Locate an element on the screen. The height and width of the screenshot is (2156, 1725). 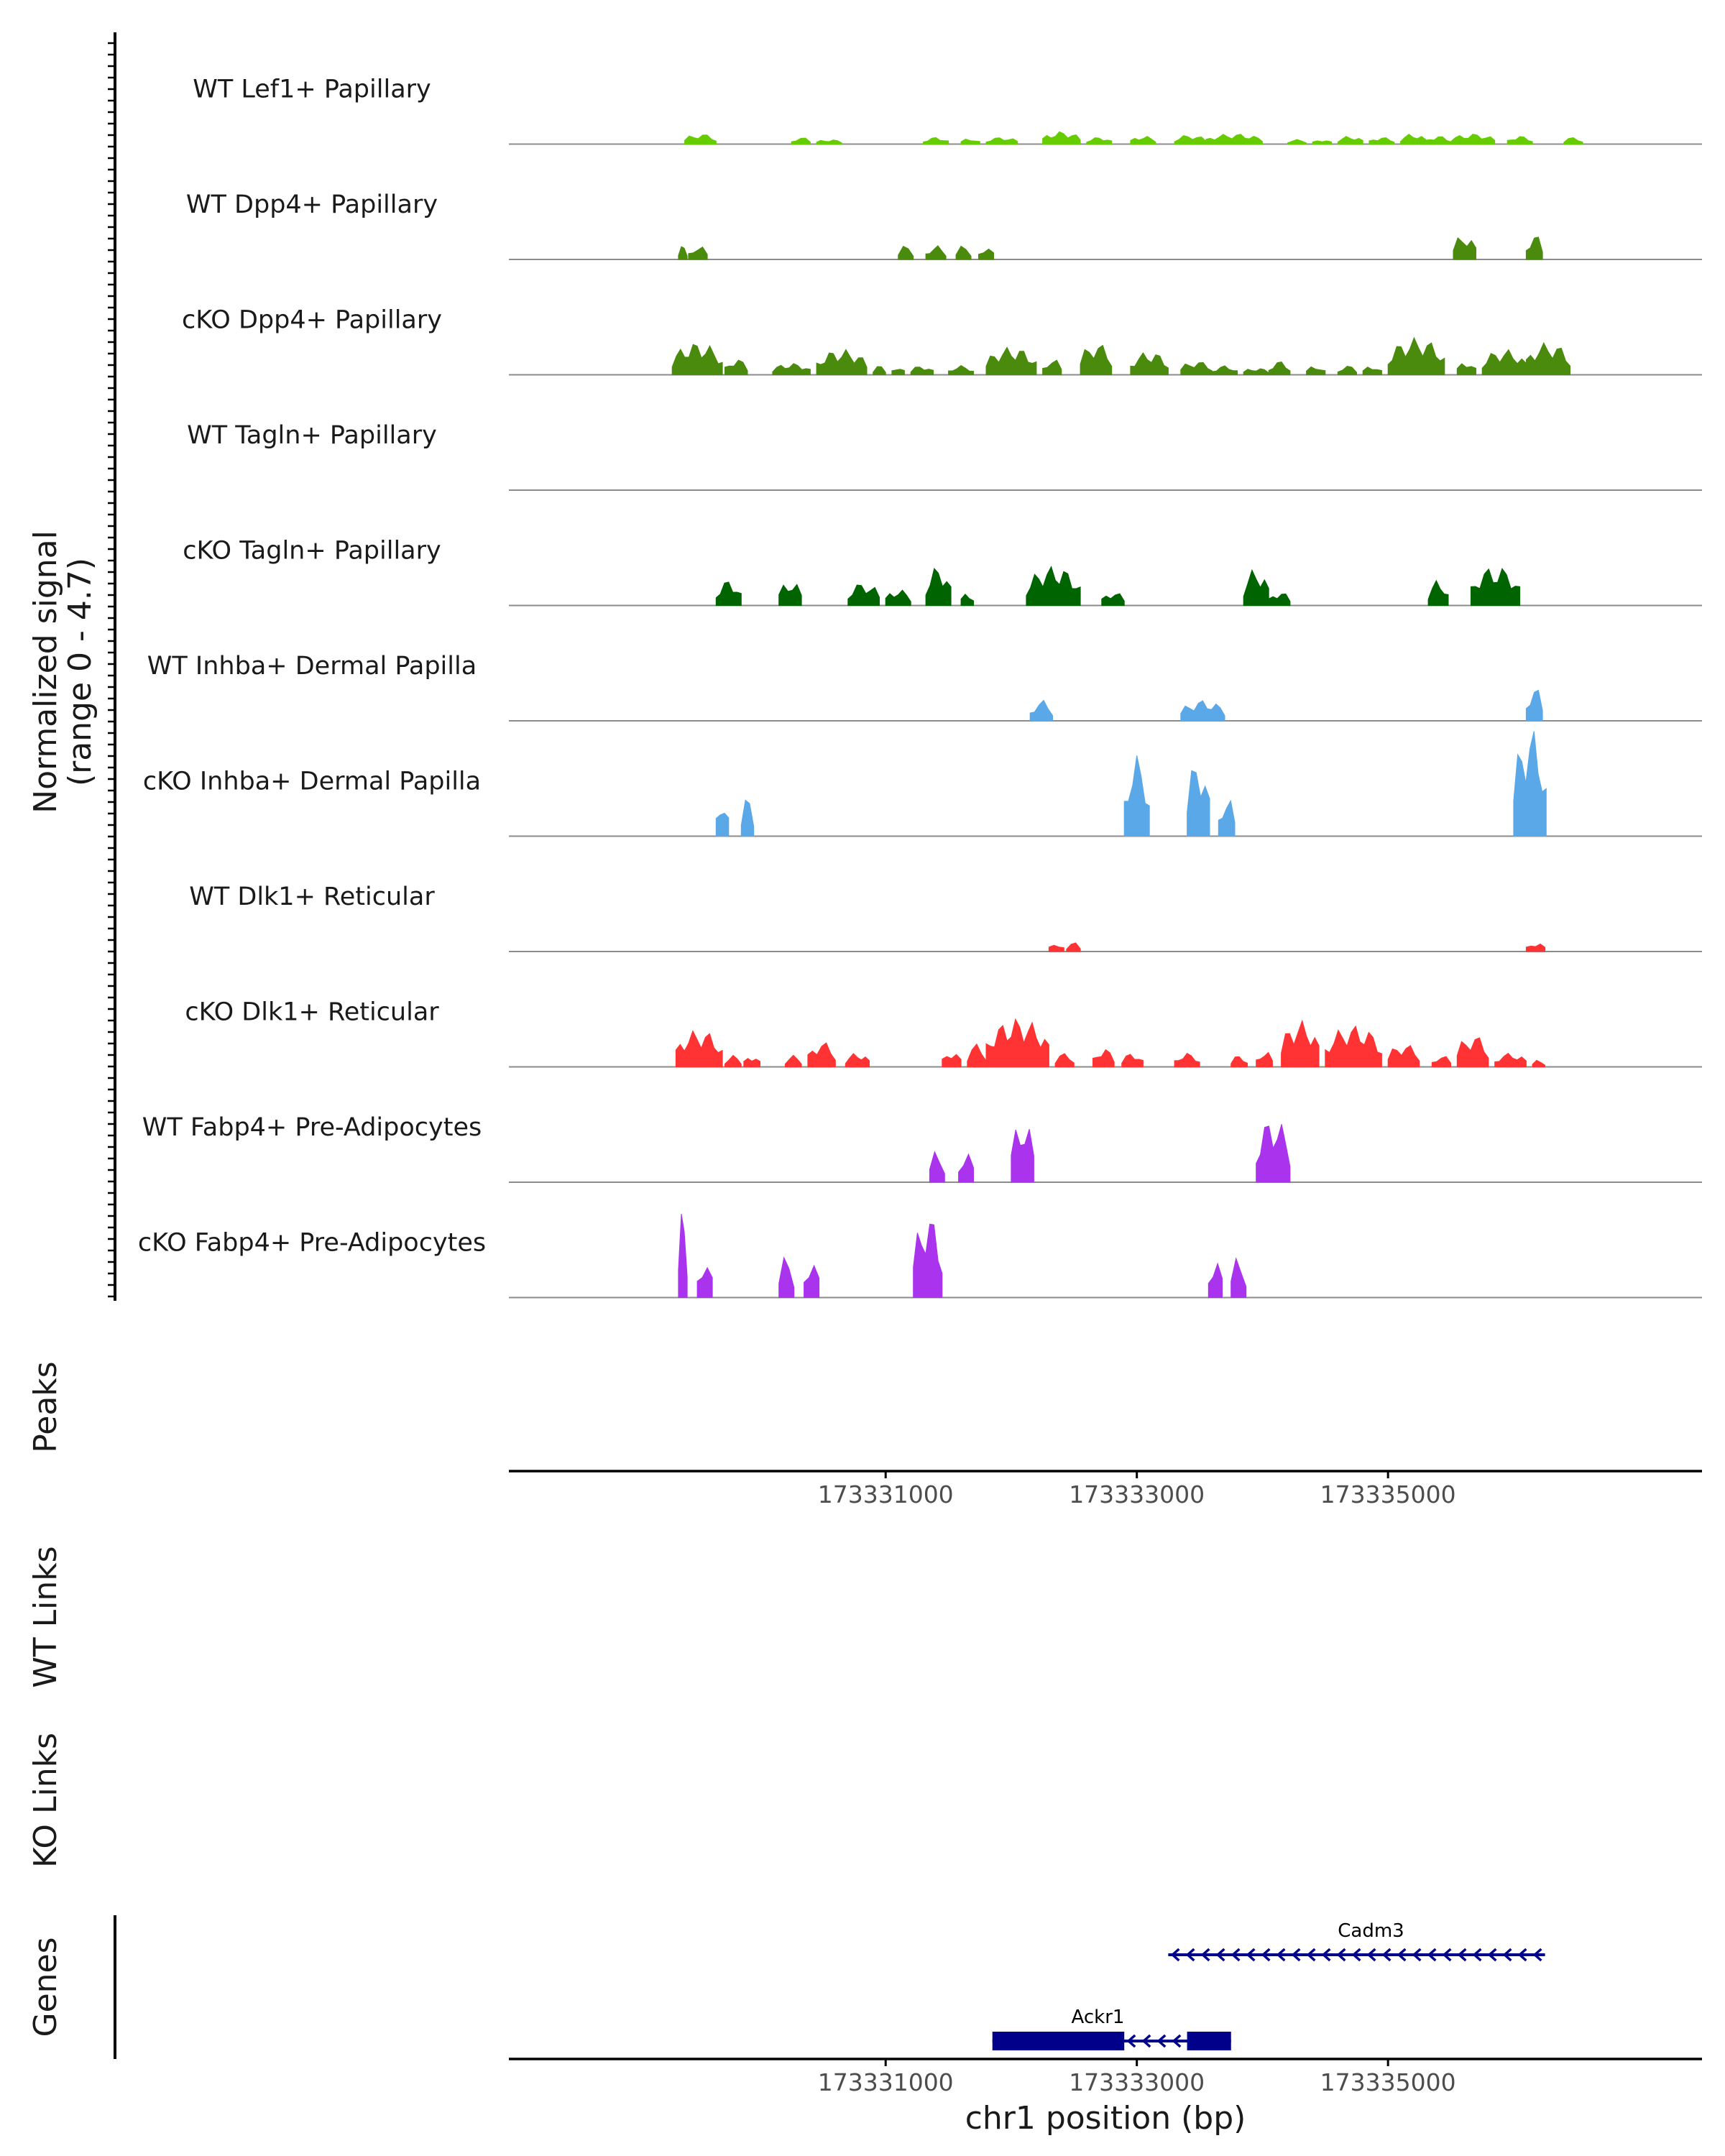
track-label: cKO Inhba+ Dermal Papilla is located at coordinates (312, 782).